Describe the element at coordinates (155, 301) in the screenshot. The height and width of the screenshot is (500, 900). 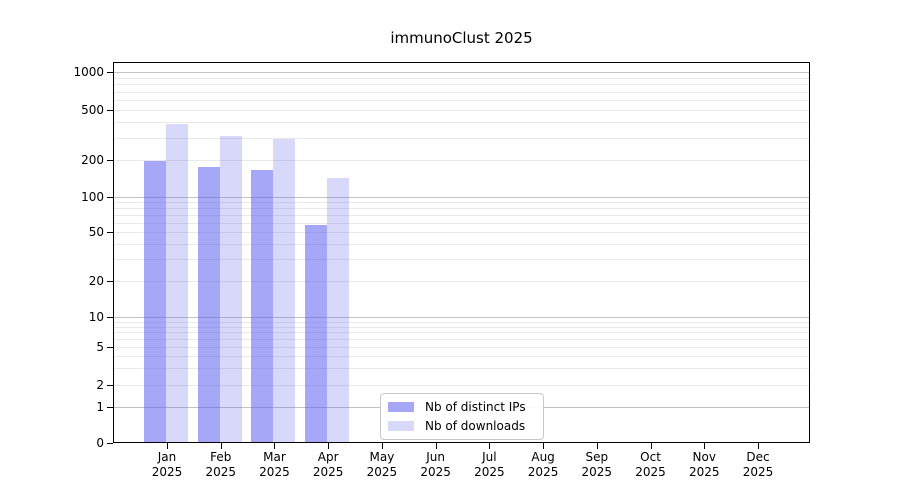
I see `bar-distinct-ips-jan` at that location.